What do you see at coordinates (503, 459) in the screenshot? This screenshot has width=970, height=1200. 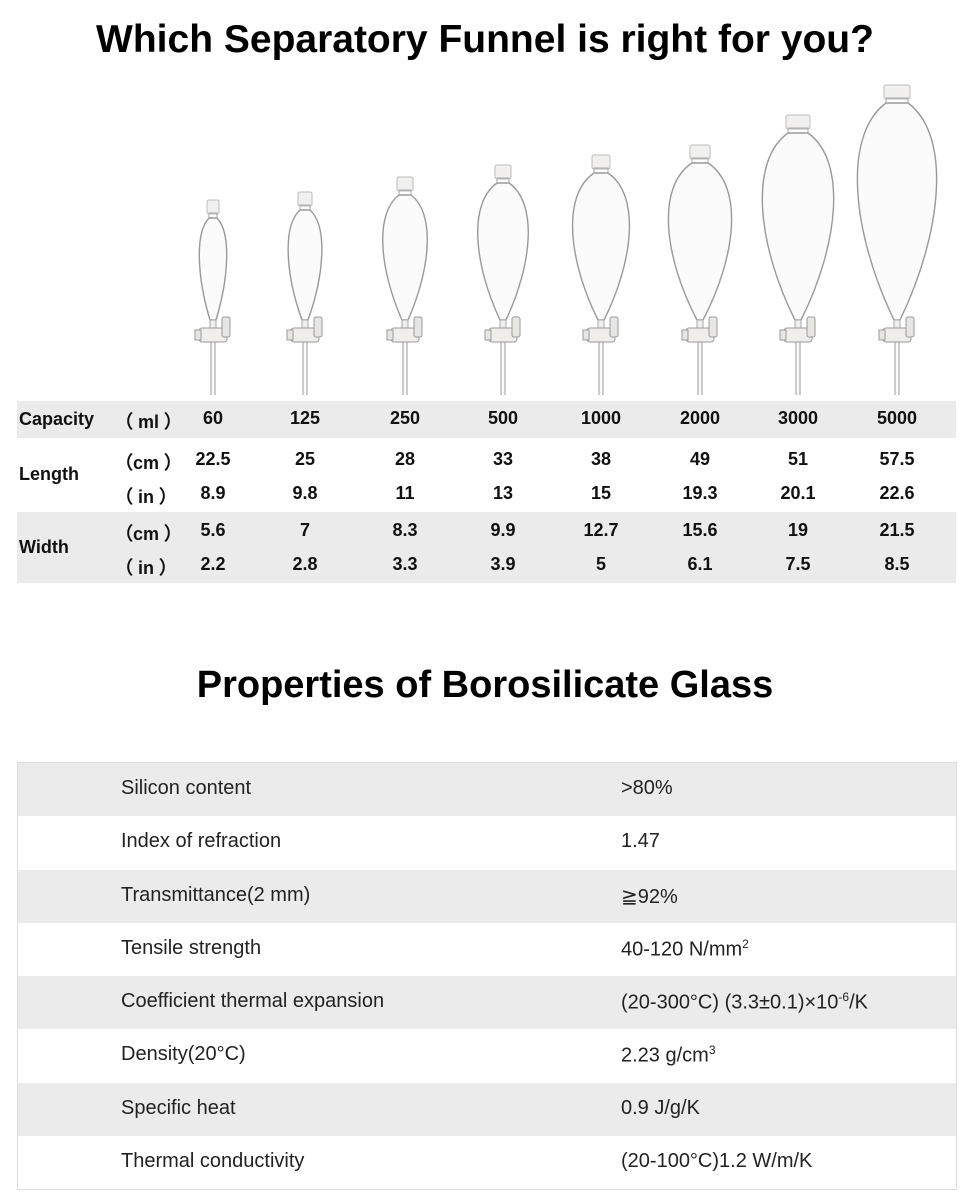 I see `size-value: 33` at bounding box center [503, 459].